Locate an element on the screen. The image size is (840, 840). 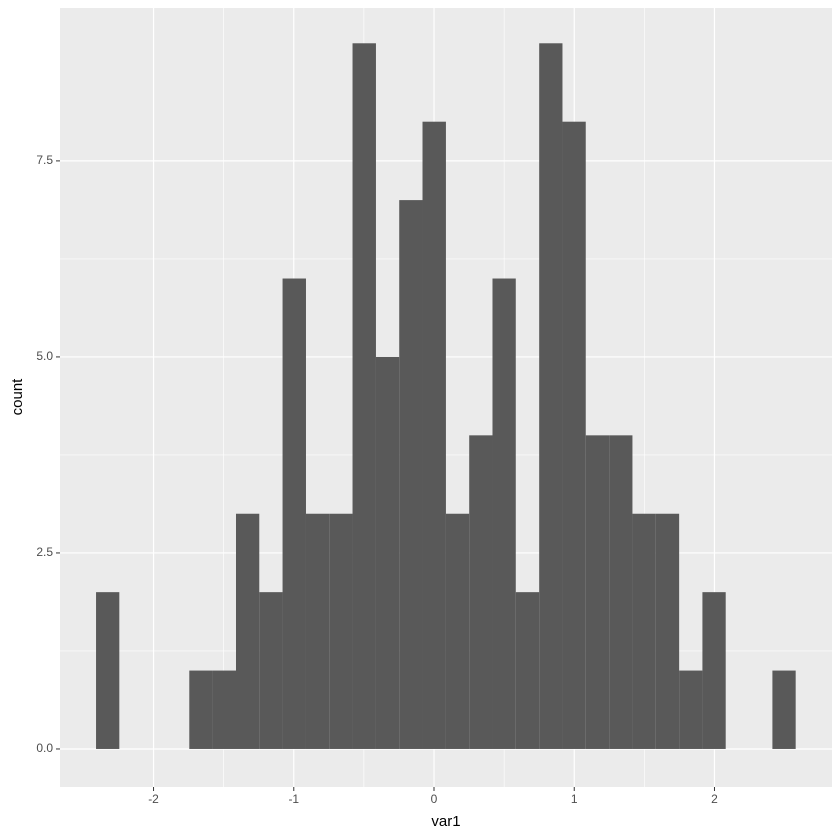
x-tick-label: 2 is located at coordinates (714, 799).